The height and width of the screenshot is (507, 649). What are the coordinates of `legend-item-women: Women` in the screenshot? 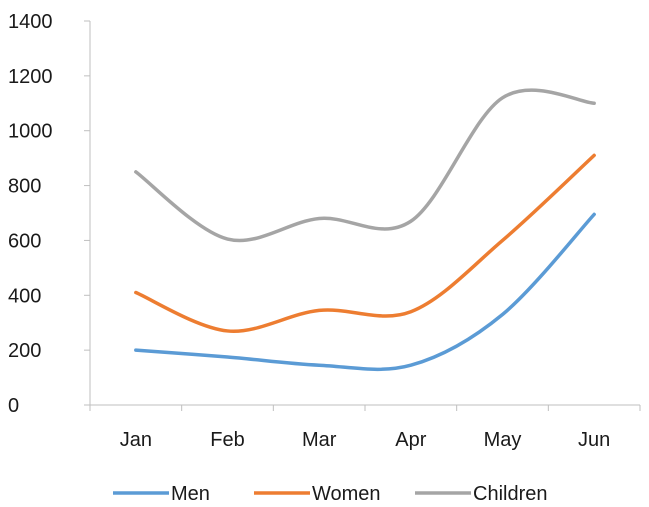 It's located at (317, 494).